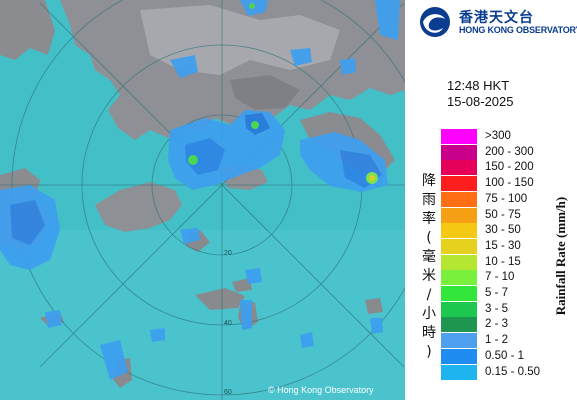 This screenshot has height=400, width=577. What do you see at coordinates (503, 214) in the screenshot?
I see `legend-label: 50 - 75` at bounding box center [503, 214].